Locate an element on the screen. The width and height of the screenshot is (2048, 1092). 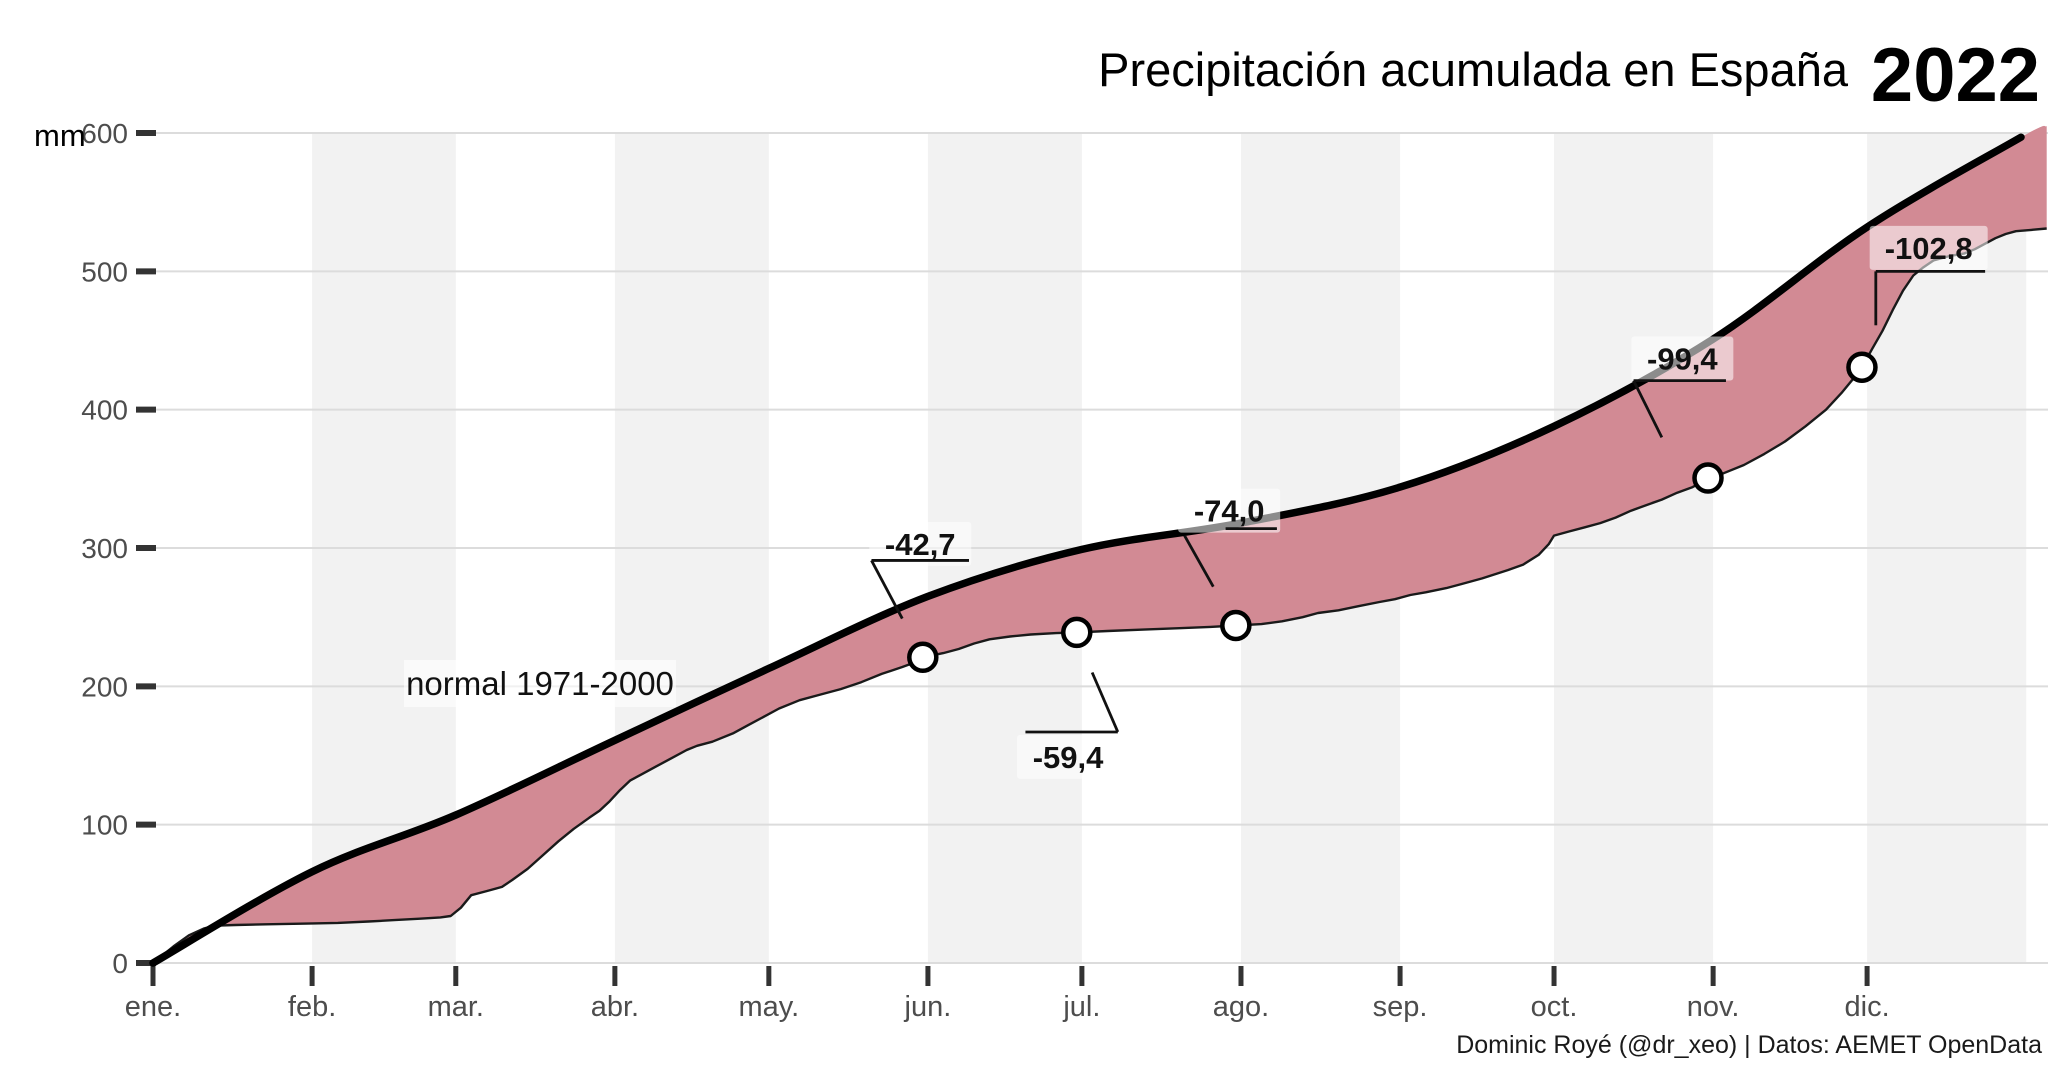
annotation-label--59,4: -59,4 is located at coordinates (1068, 757).